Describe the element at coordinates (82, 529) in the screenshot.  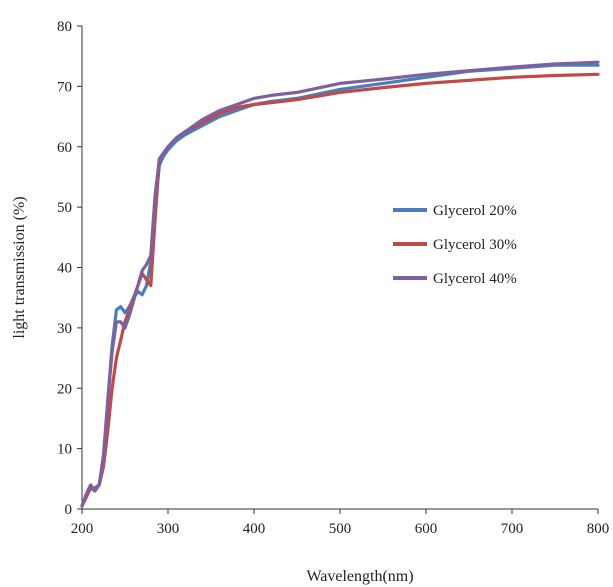
I see `x-tick-label: 200` at that location.